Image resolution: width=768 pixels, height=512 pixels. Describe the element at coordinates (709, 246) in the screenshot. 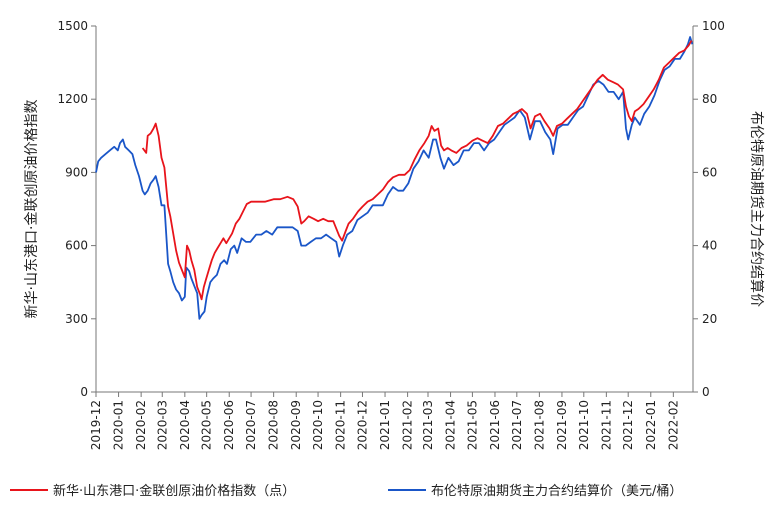

I see `right-tick-label: 40` at that location.